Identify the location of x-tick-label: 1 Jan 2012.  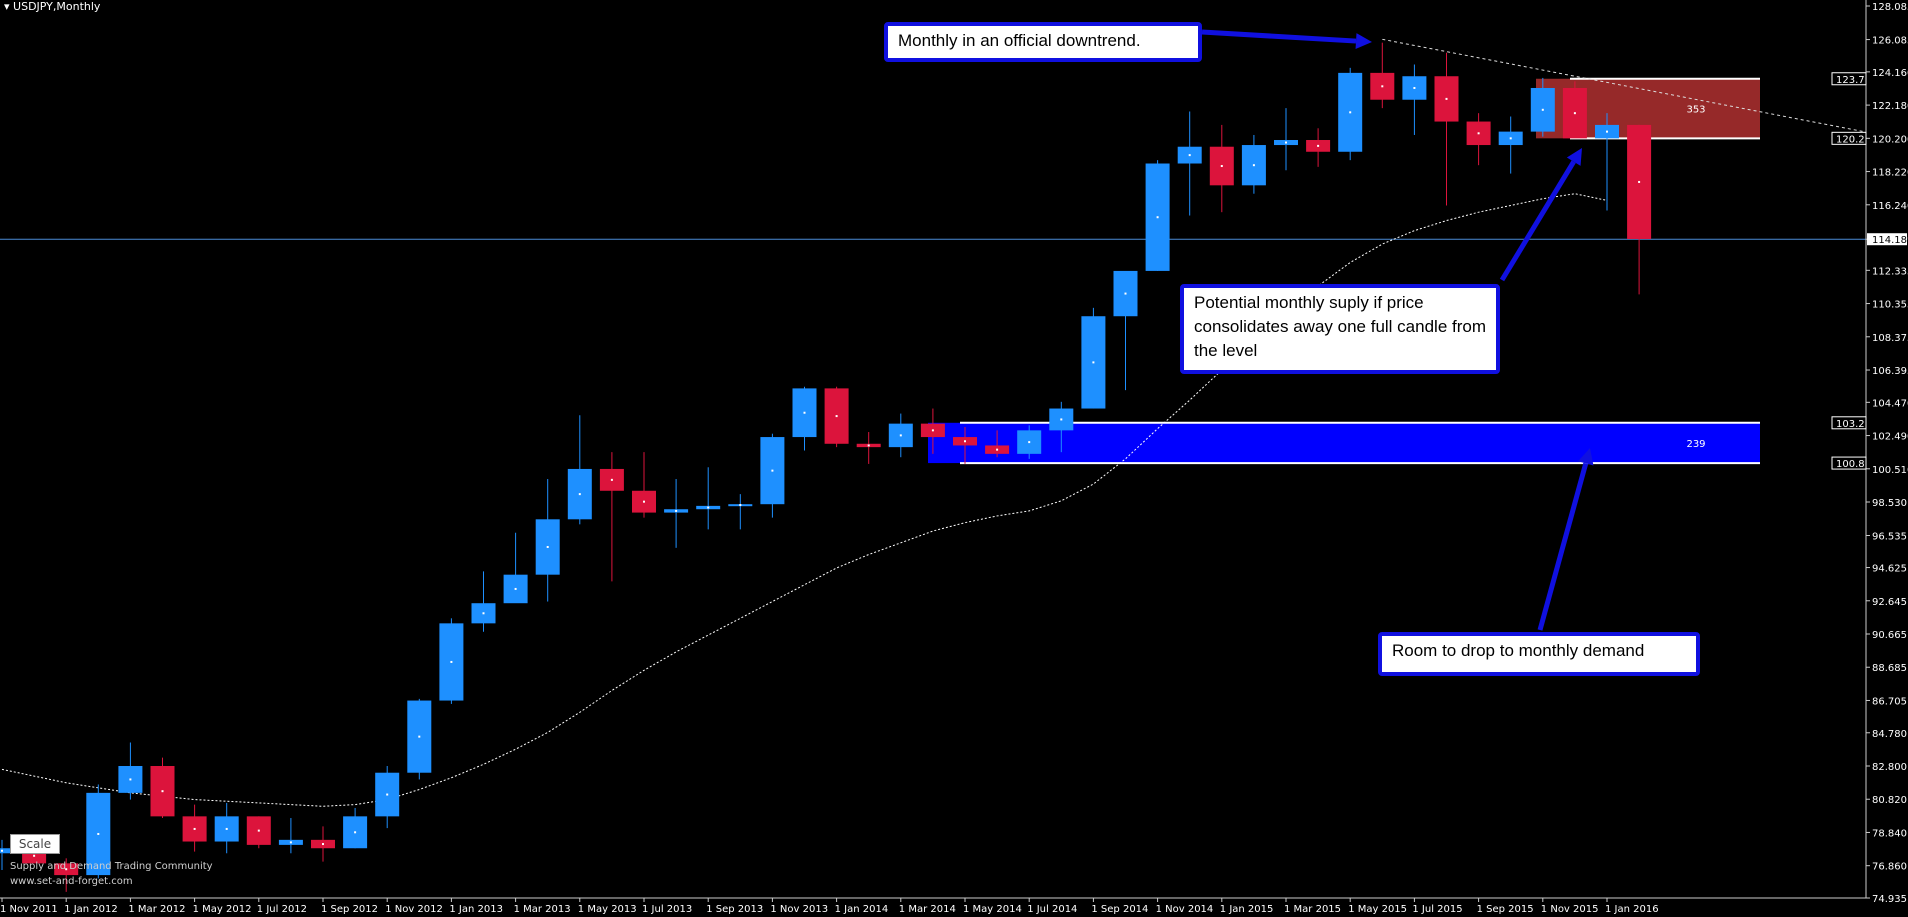
(91, 909).